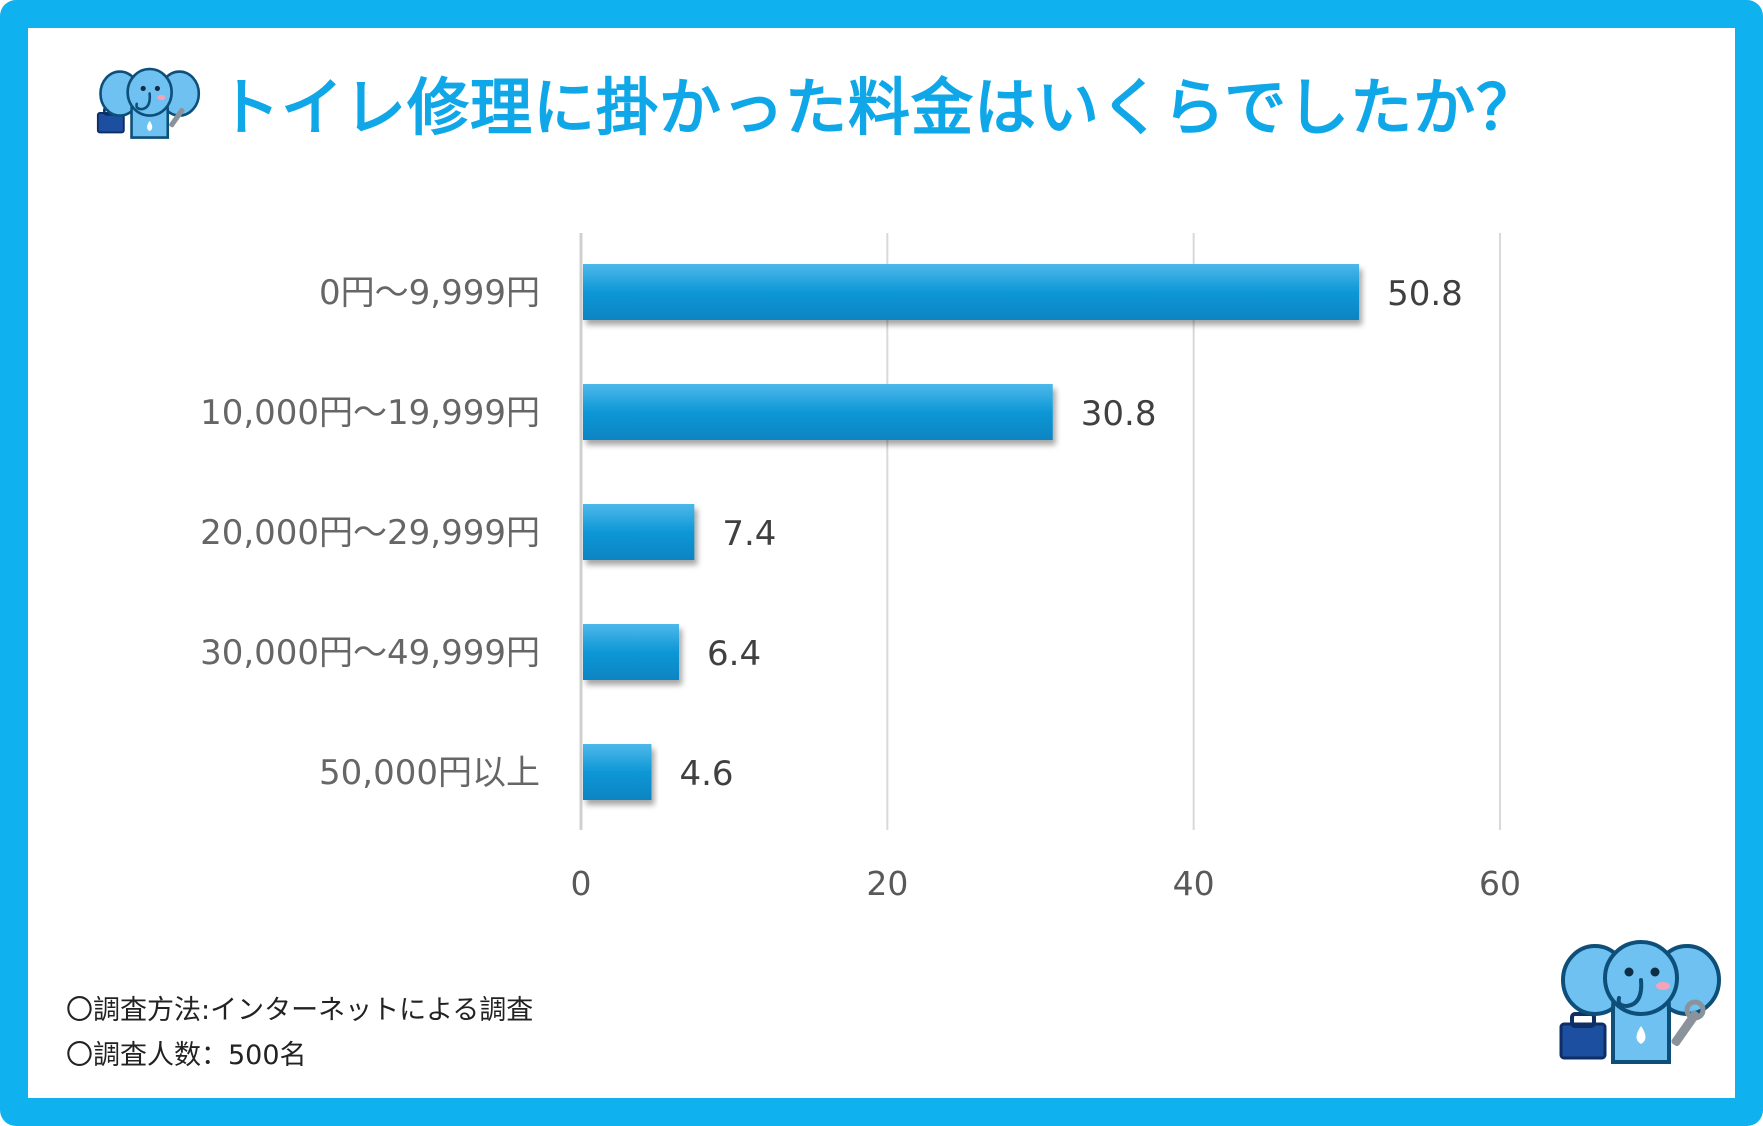 Image resolution: width=1763 pixels, height=1126 pixels. Describe the element at coordinates (370, 533) in the screenshot. I see `category-label: 20,000円〜29,999円` at that location.